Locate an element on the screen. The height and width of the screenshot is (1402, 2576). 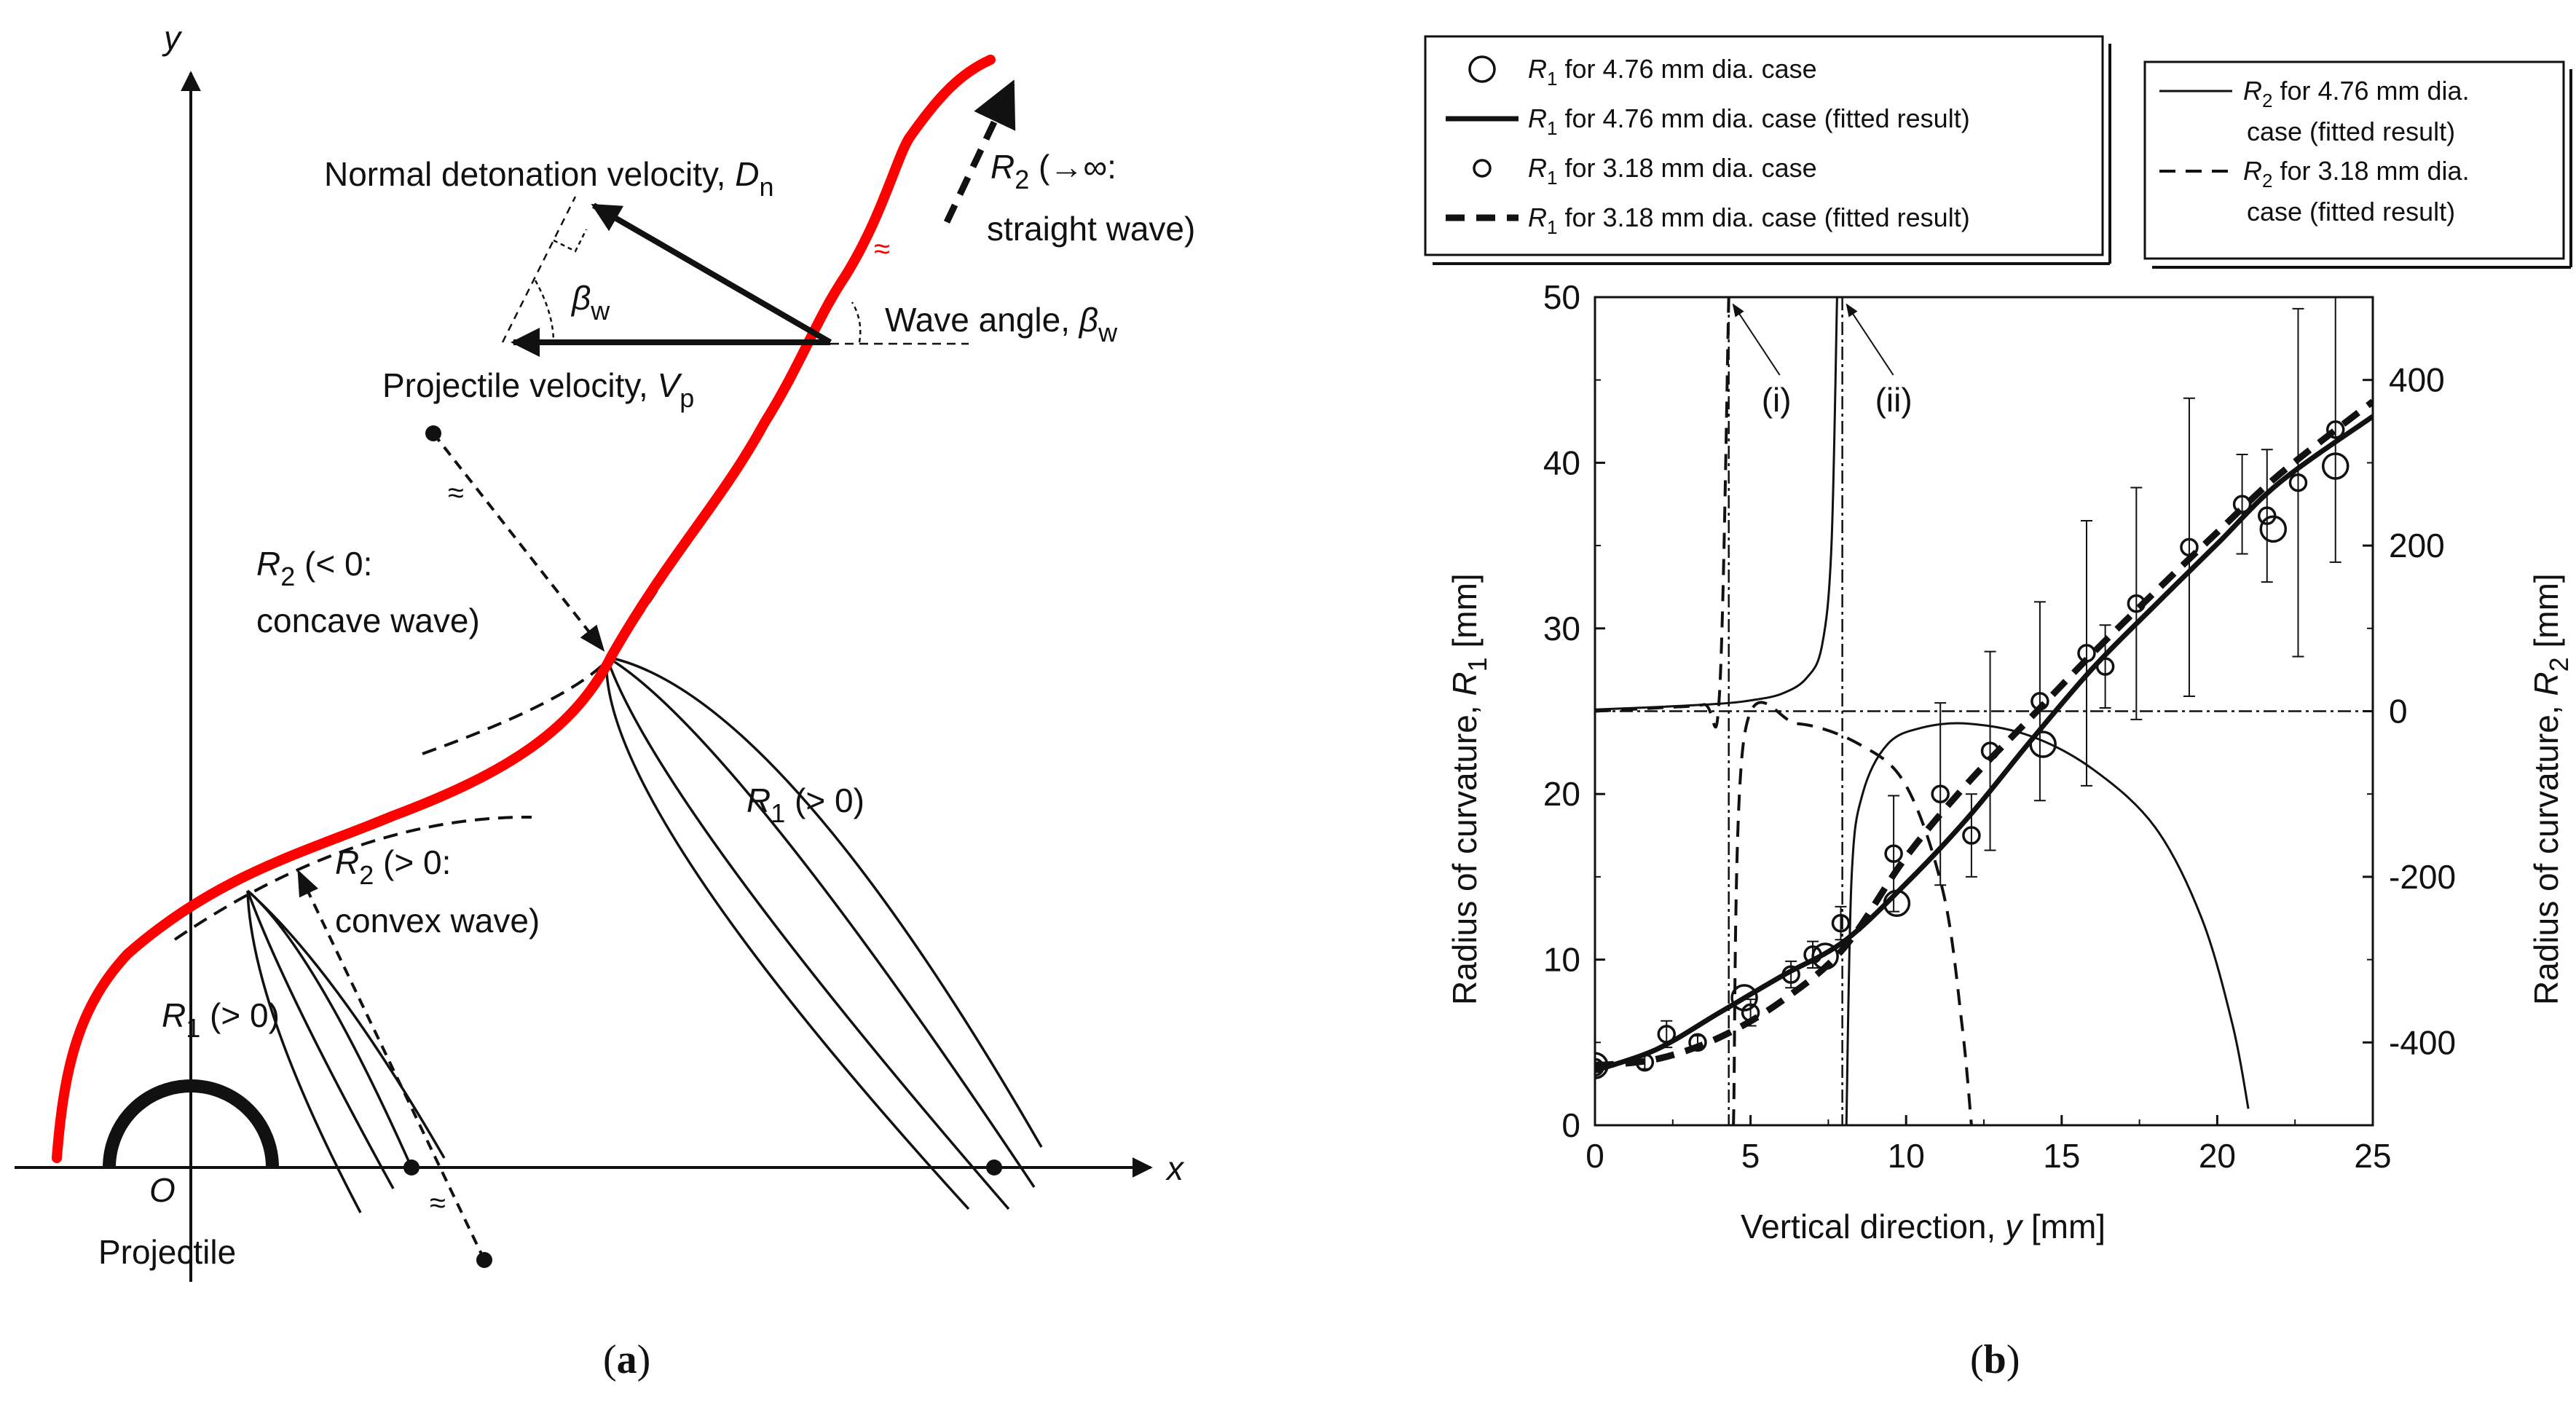
y-tick-label: 20 is located at coordinates (1561, 794).